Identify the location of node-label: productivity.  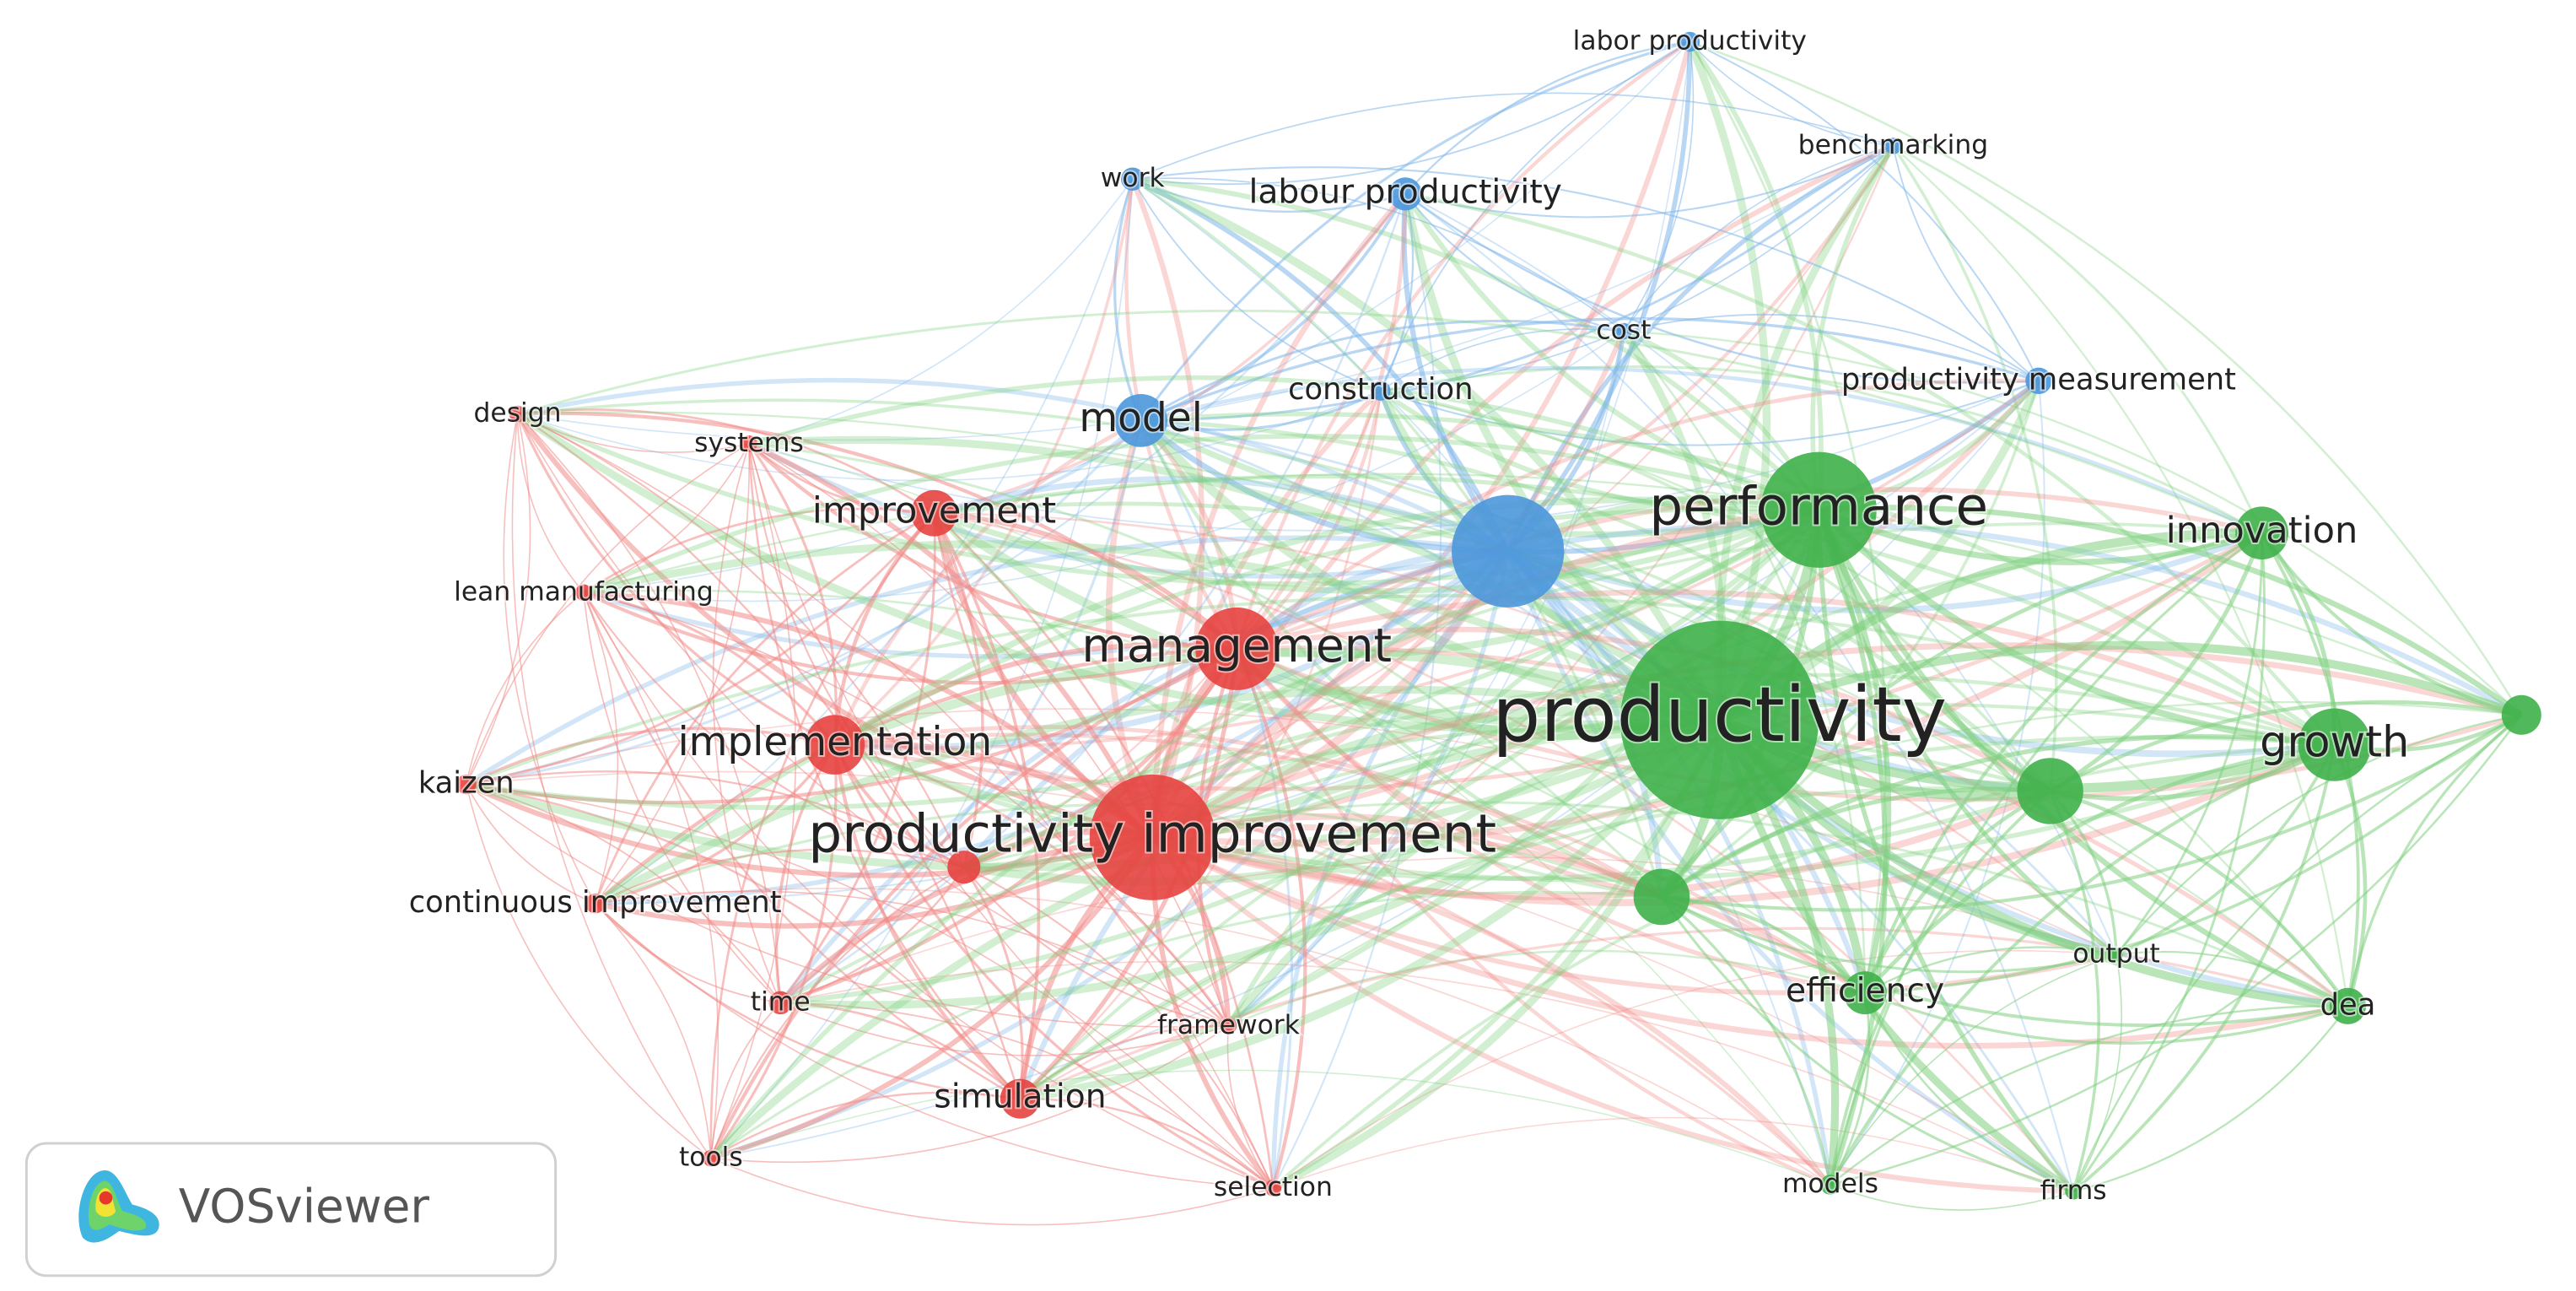
(1719, 715).